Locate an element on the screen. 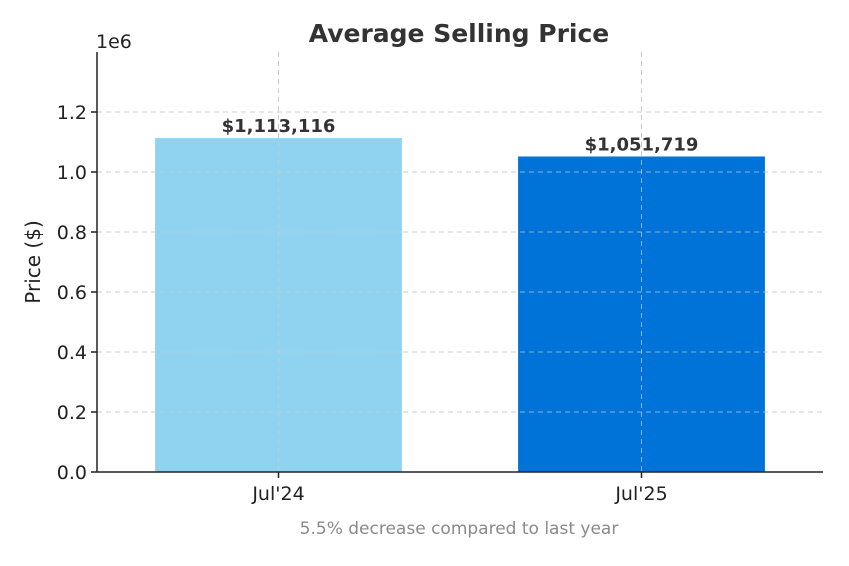 The image size is (849, 566). y-offset-label: 1e6 is located at coordinates (114, 42).